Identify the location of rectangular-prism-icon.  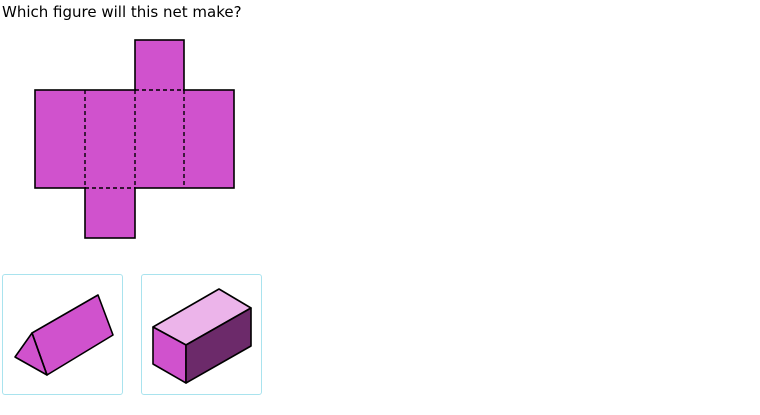
(202, 336).